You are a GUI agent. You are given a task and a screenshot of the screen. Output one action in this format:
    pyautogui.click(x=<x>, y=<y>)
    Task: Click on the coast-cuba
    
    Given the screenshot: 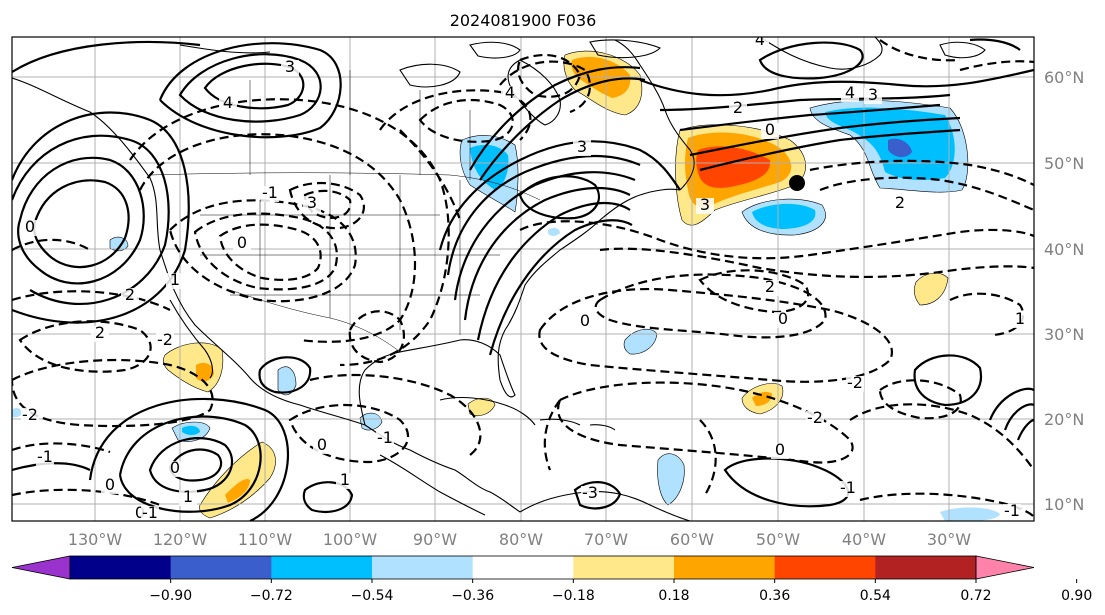 What is the action you would take?
    pyautogui.click(x=487, y=411)
    